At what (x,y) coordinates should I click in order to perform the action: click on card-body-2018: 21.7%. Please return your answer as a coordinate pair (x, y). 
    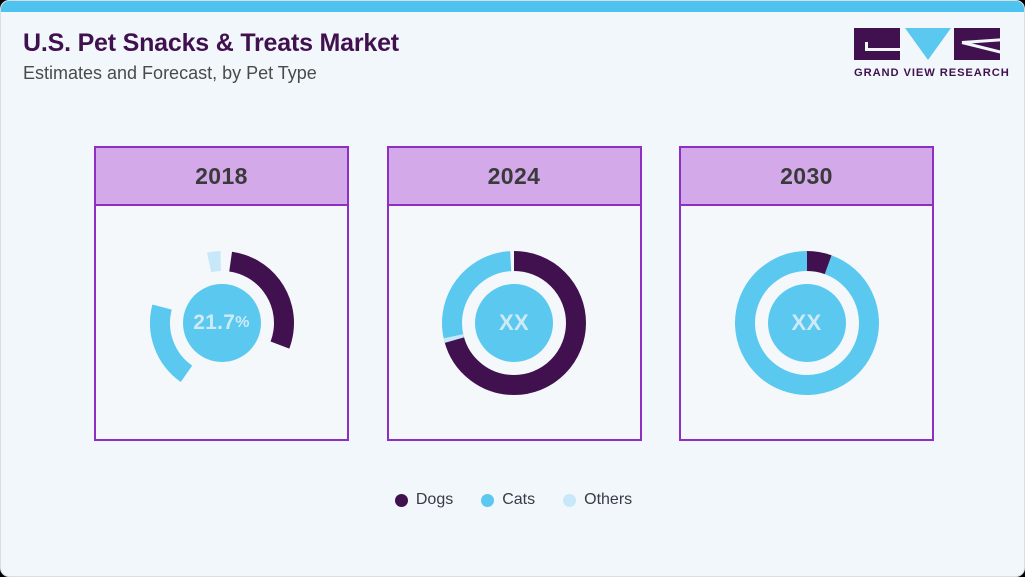
    Looking at the image, I should click on (221, 322).